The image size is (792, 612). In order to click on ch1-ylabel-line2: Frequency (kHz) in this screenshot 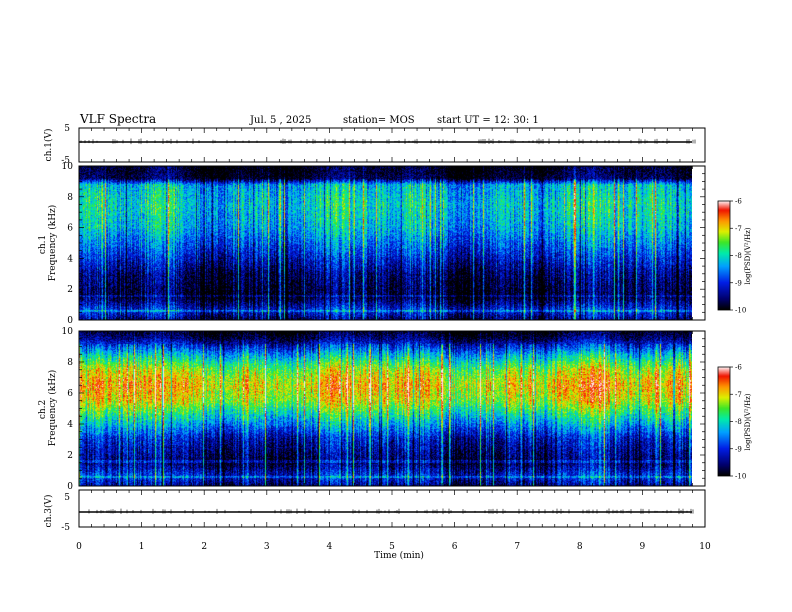, I will do `click(52, 243)`.